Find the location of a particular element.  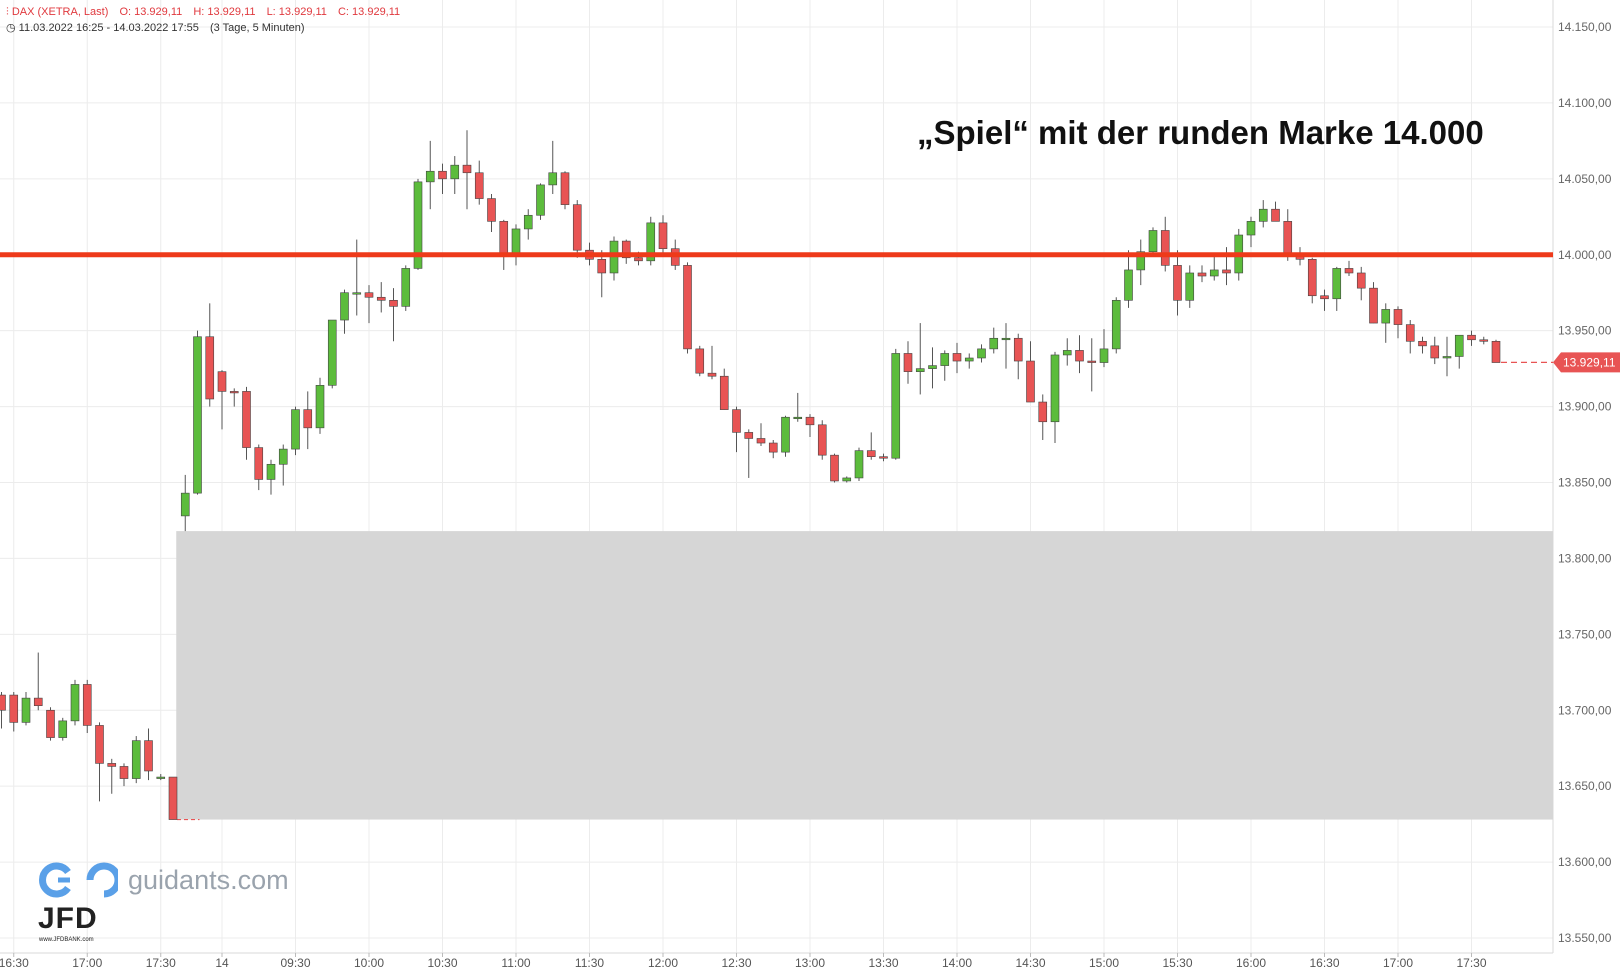

jfd-url: www.JFDBANK.com is located at coordinates (66, 940).